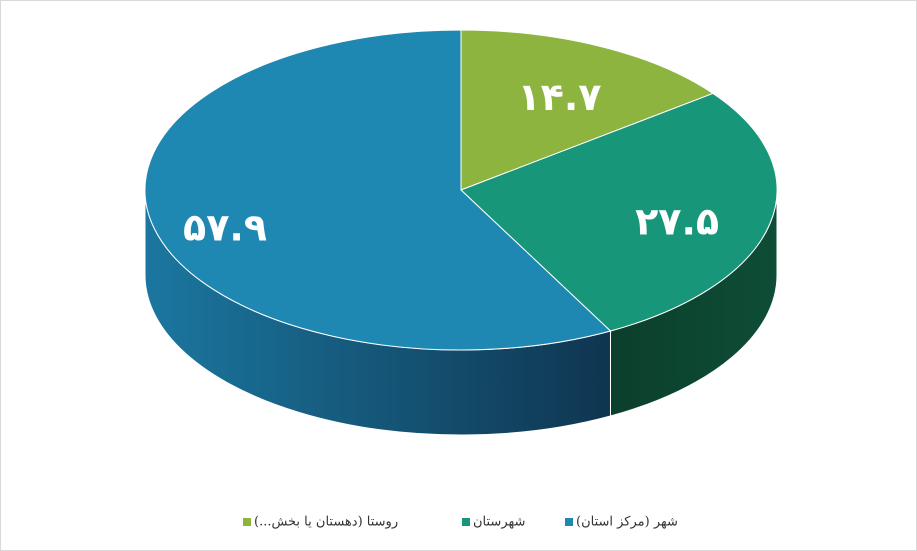 The image size is (917, 551). I want to click on legend-label: شهرستان, so click(499, 522).